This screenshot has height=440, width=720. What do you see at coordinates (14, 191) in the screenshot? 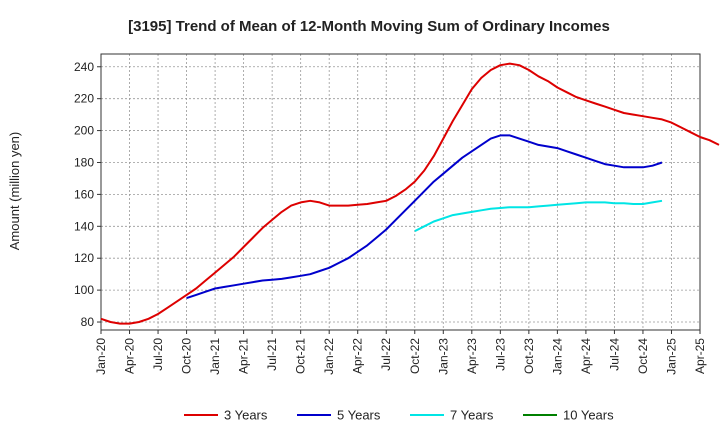
I see `y-axis-label: Amount (million yen)` at bounding box center [14, 191].